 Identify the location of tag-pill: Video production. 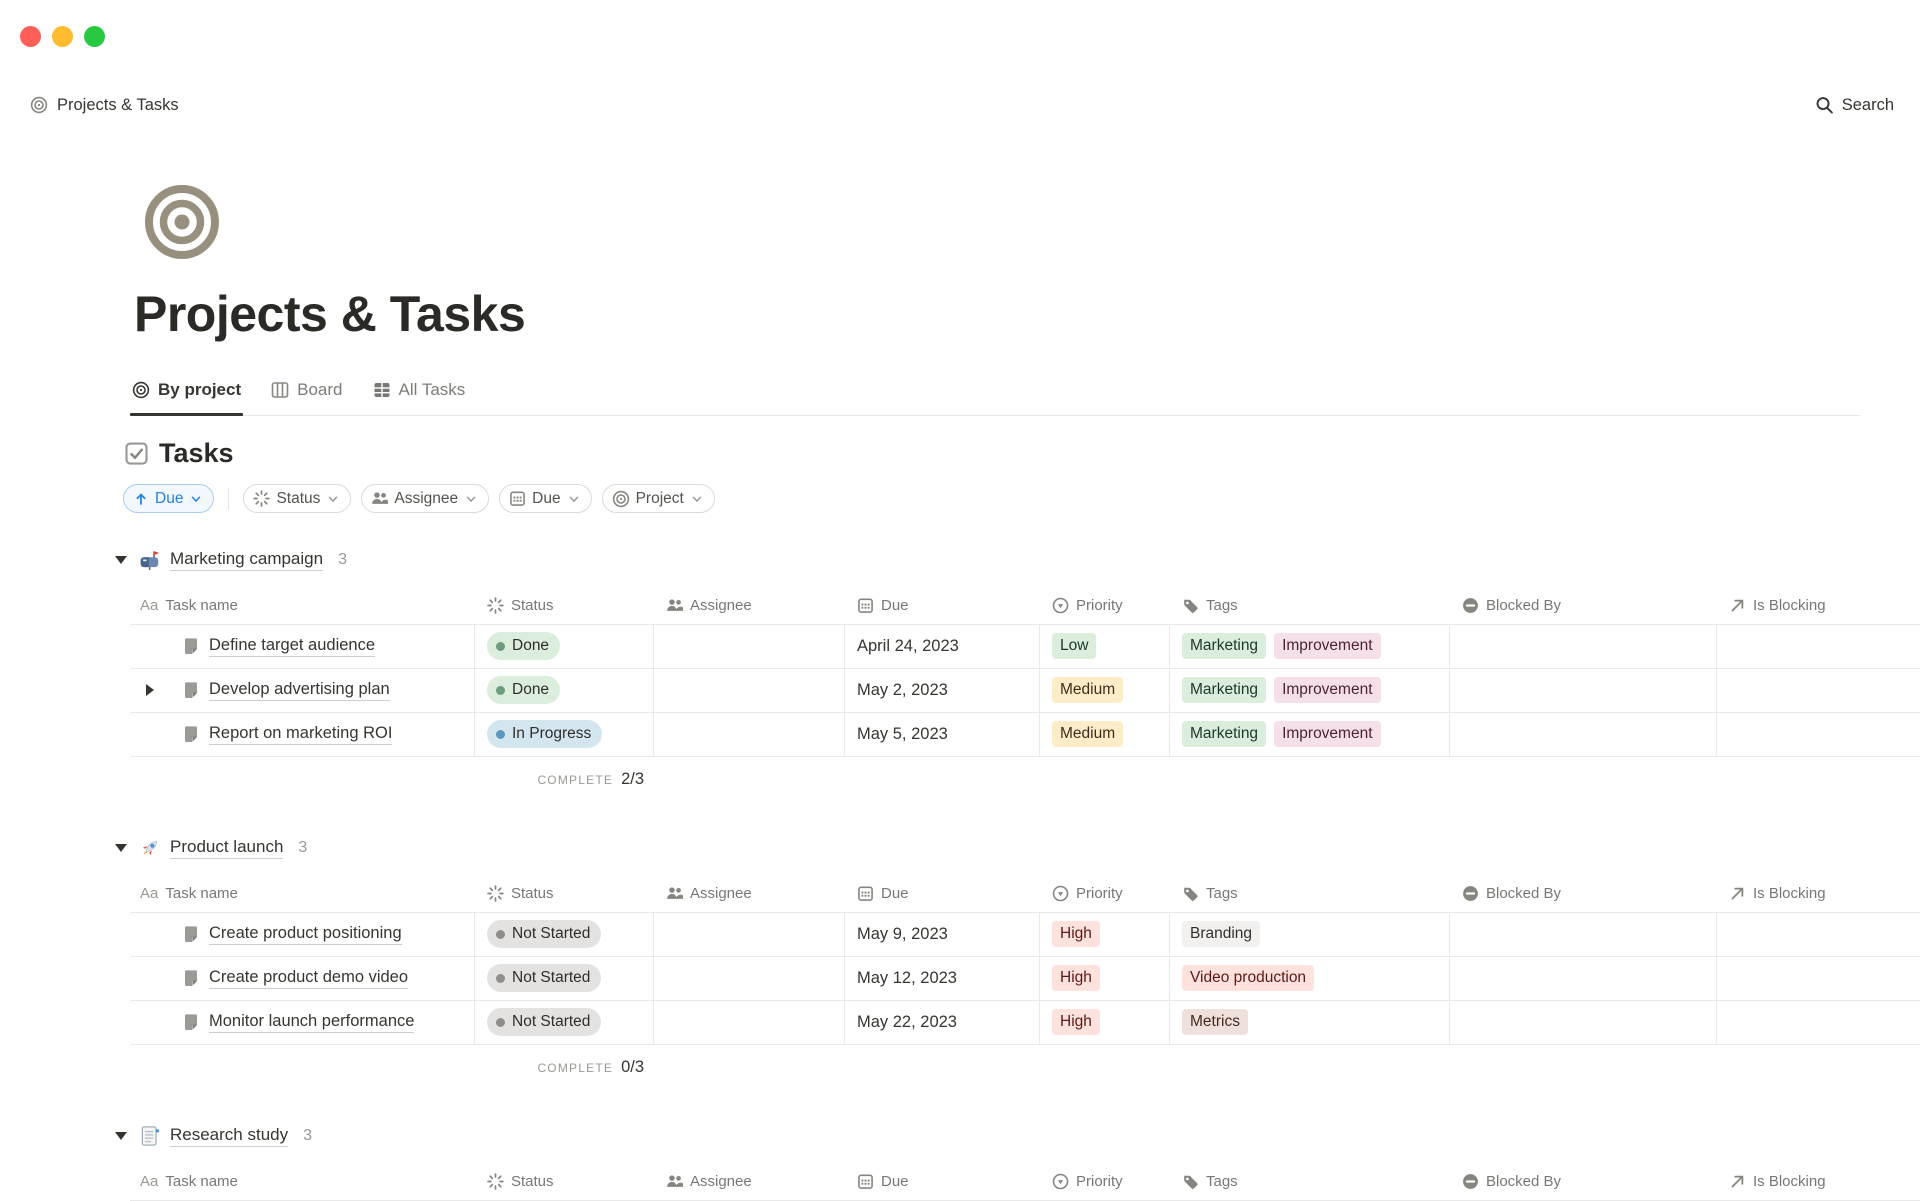
(1248, 978).